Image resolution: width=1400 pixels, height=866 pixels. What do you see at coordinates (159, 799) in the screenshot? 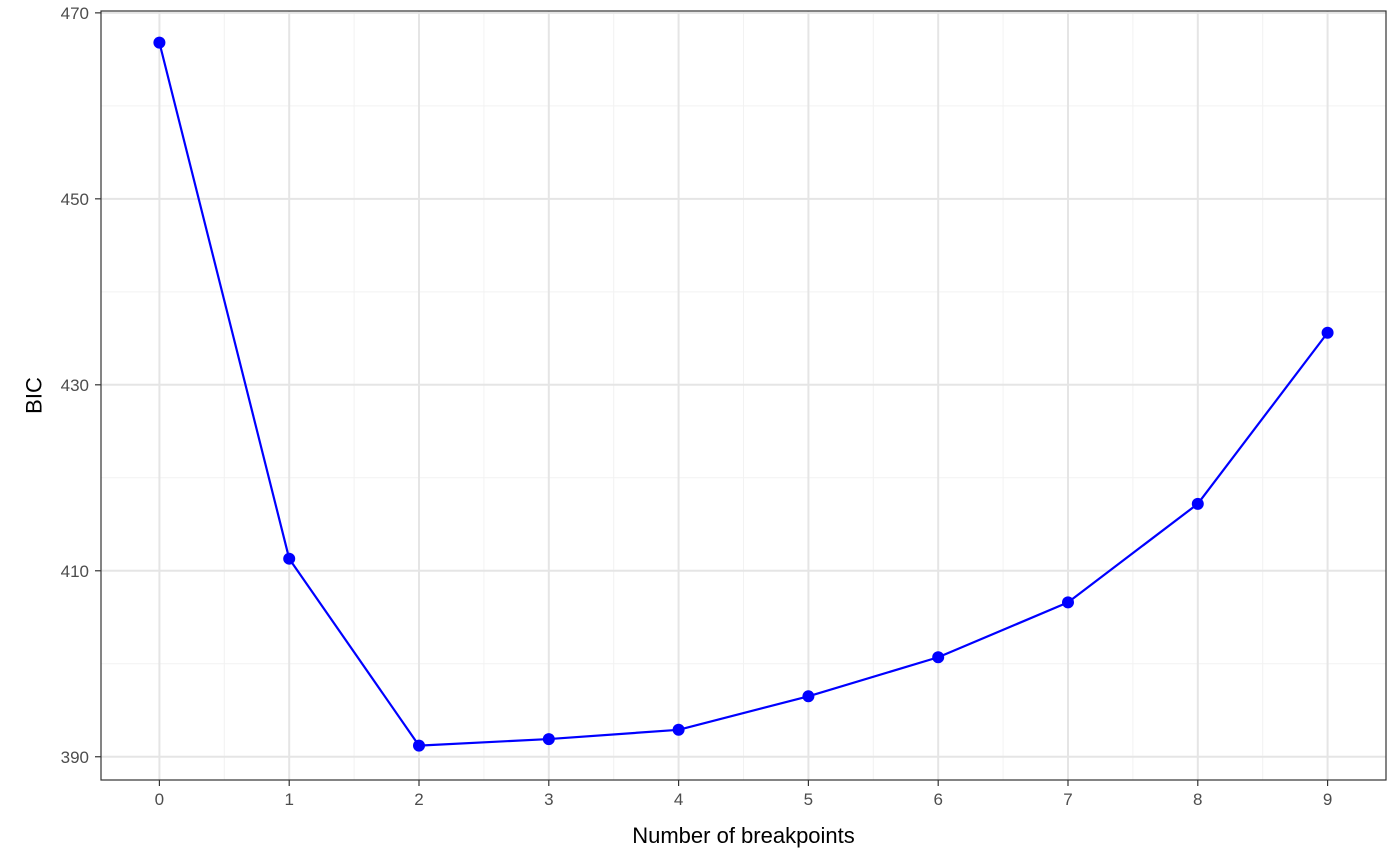
I see `x-tick-label: 0` at bounding box center [159, 799].